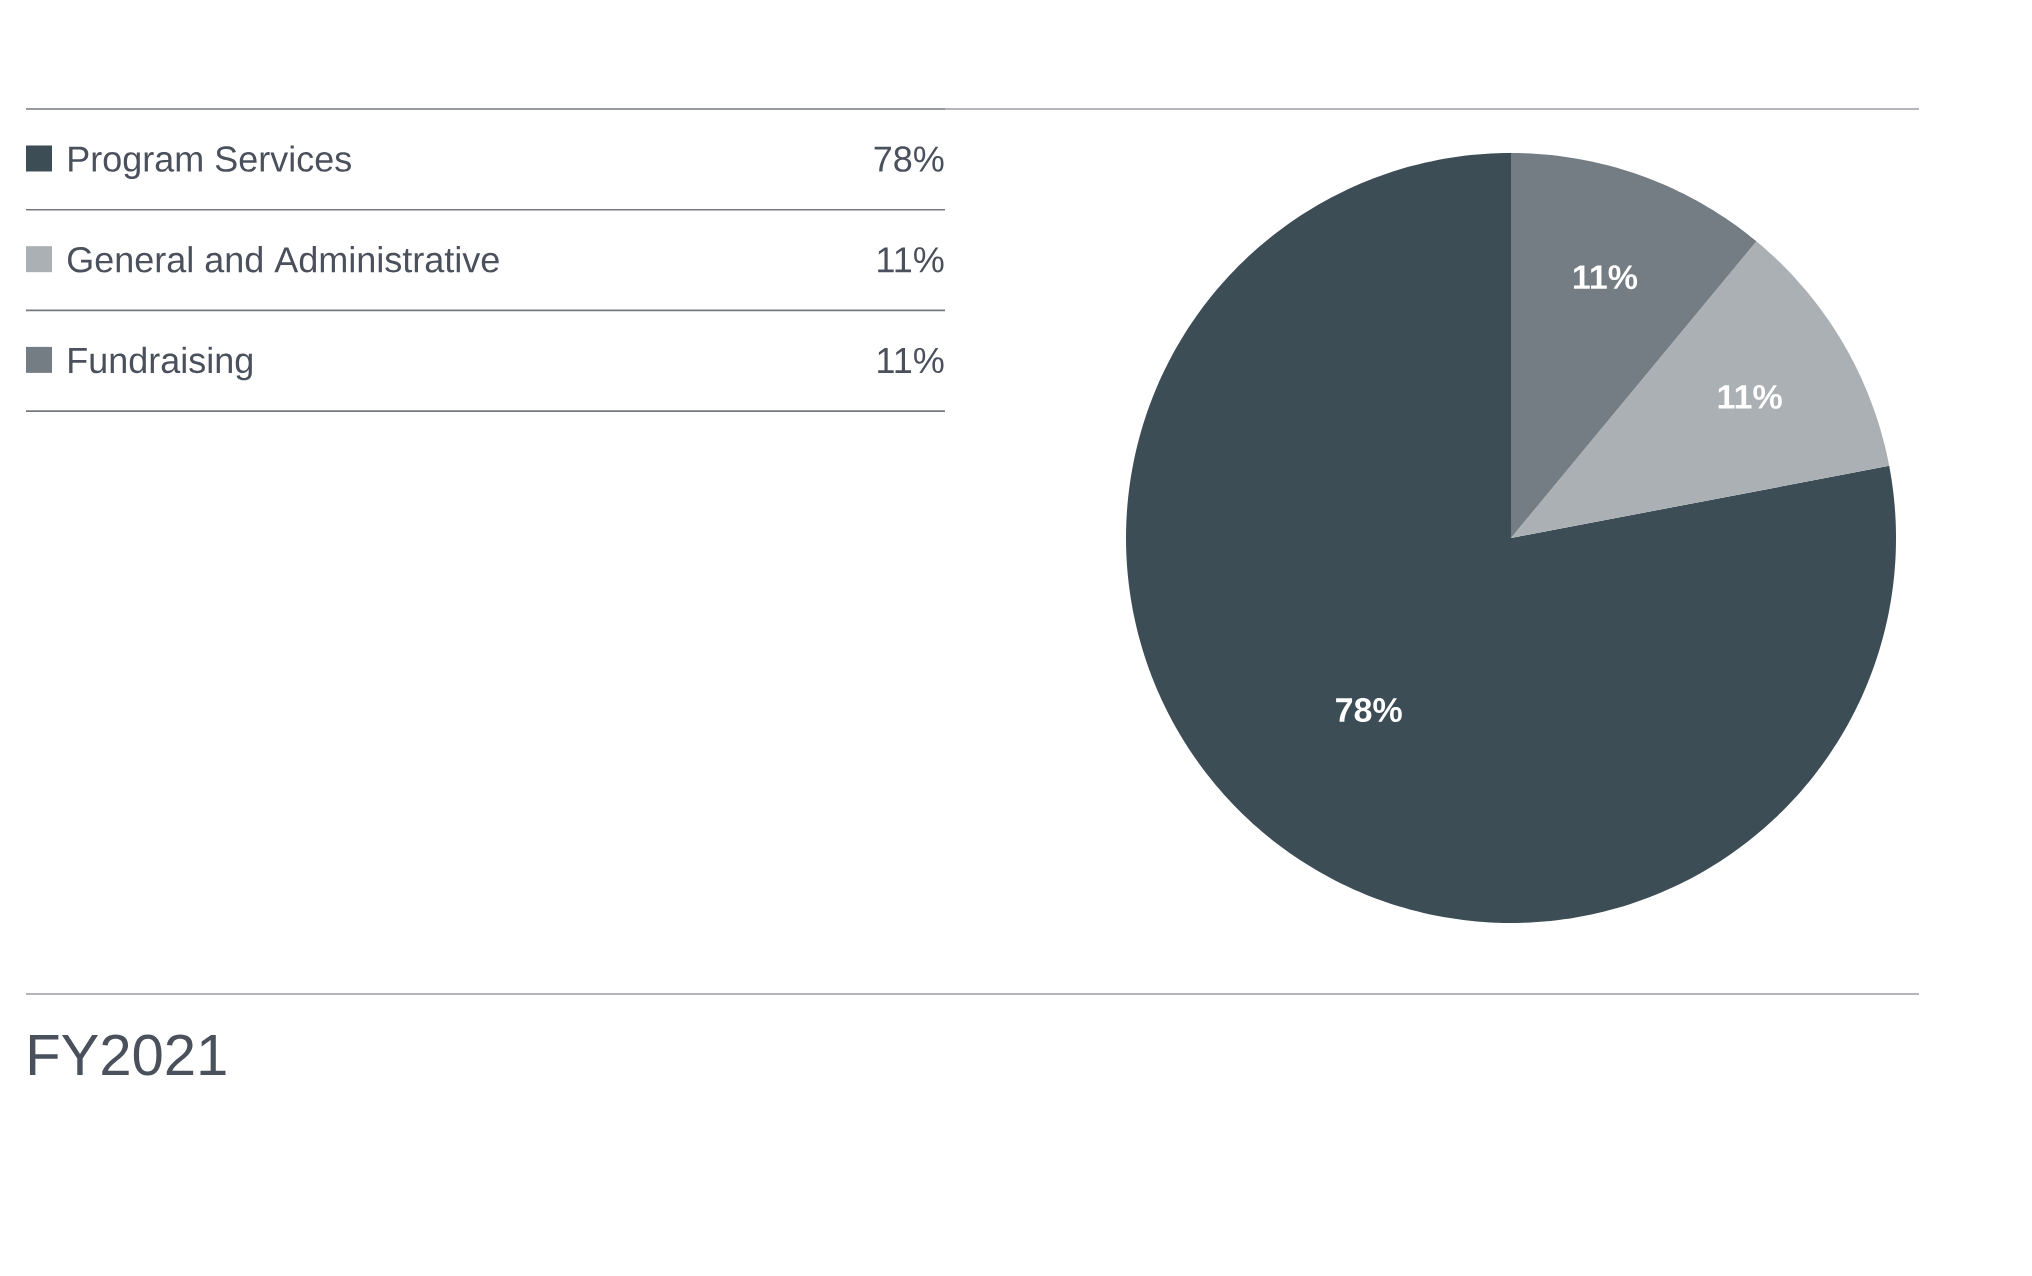  Describe the element at coordinates (127, 1055) in the screenshot. I see `text: FY2021` at that location.